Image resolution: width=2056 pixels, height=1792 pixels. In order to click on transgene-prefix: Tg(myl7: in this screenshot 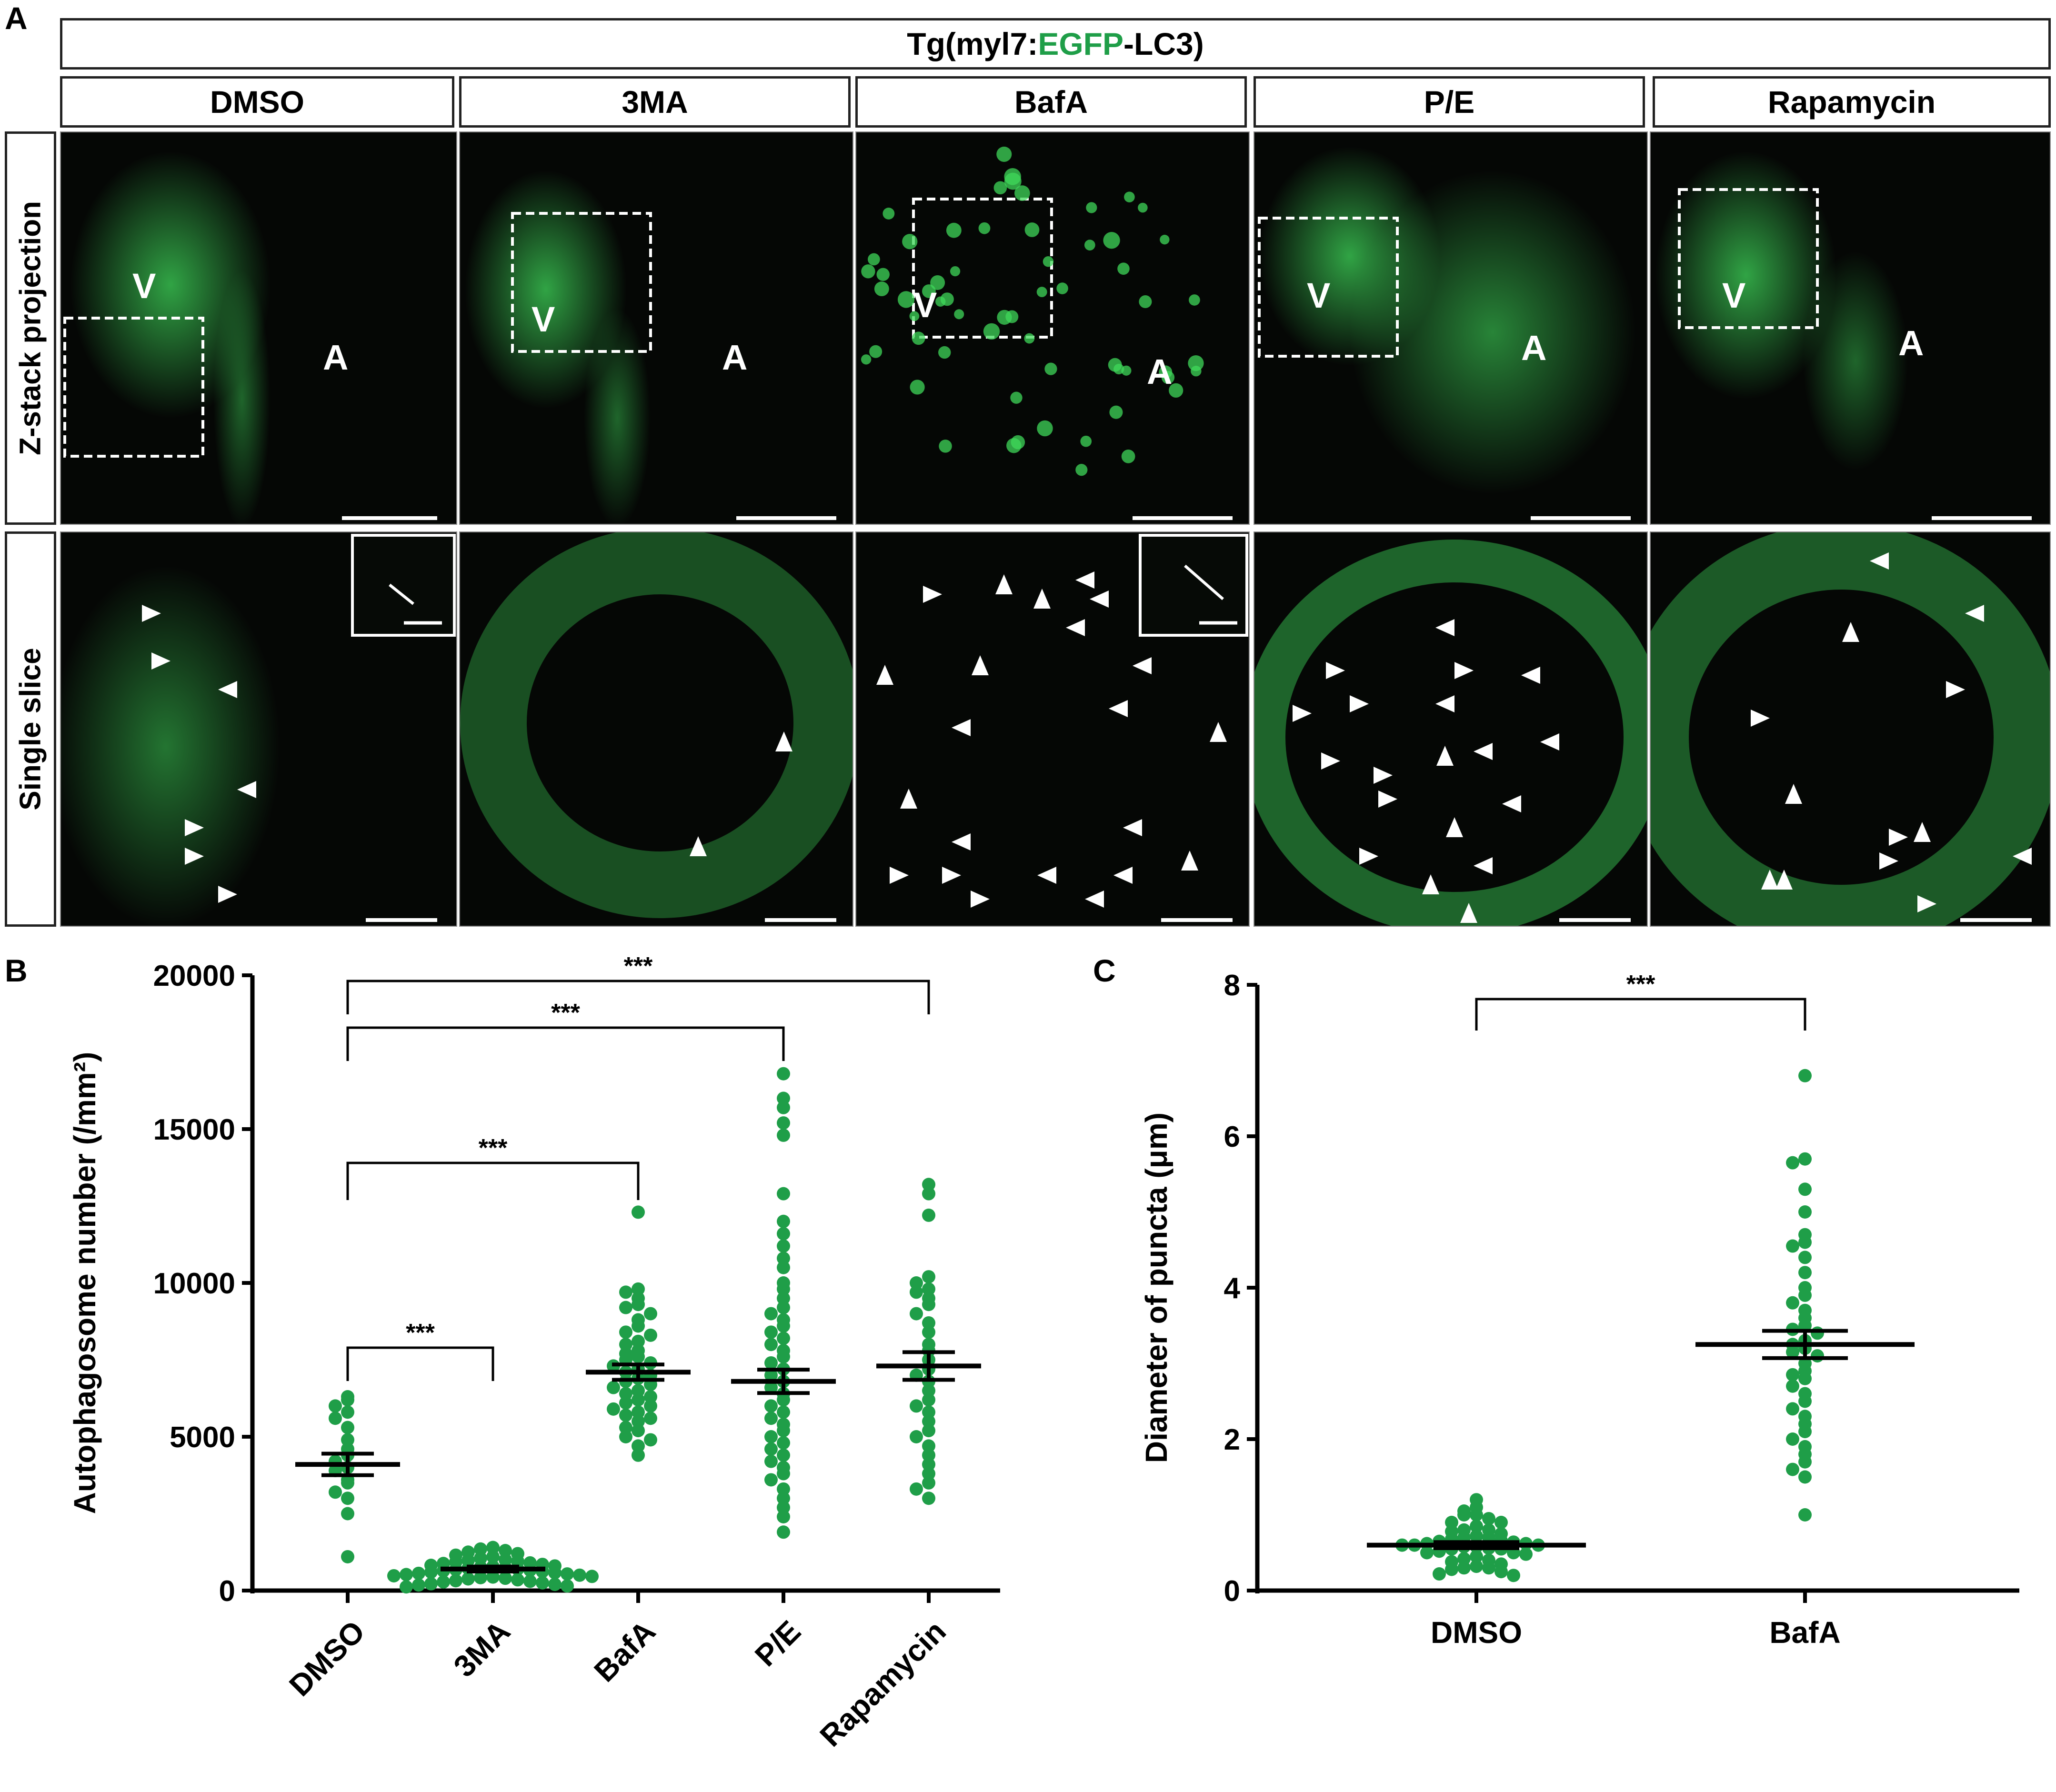, I will do `click(973, 43)`.